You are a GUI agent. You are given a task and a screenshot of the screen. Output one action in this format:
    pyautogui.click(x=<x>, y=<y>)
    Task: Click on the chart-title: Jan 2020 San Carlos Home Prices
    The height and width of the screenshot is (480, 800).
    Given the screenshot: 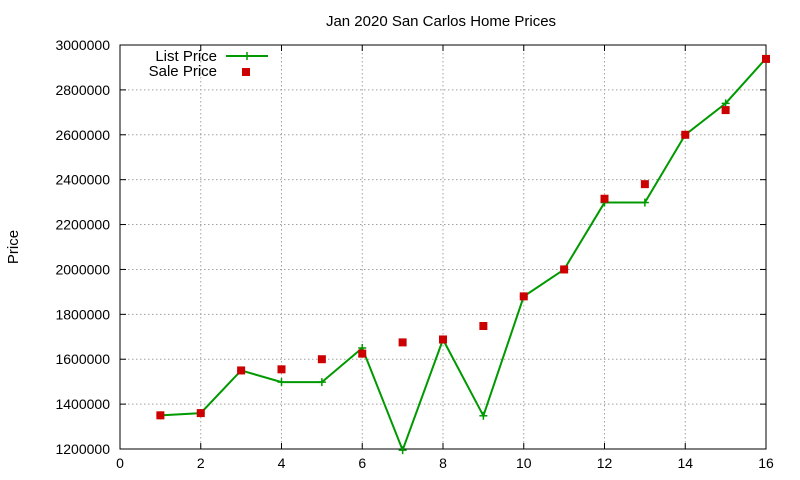 What is the action you would take?
    pyautogui.click(x=441, y=21)
    